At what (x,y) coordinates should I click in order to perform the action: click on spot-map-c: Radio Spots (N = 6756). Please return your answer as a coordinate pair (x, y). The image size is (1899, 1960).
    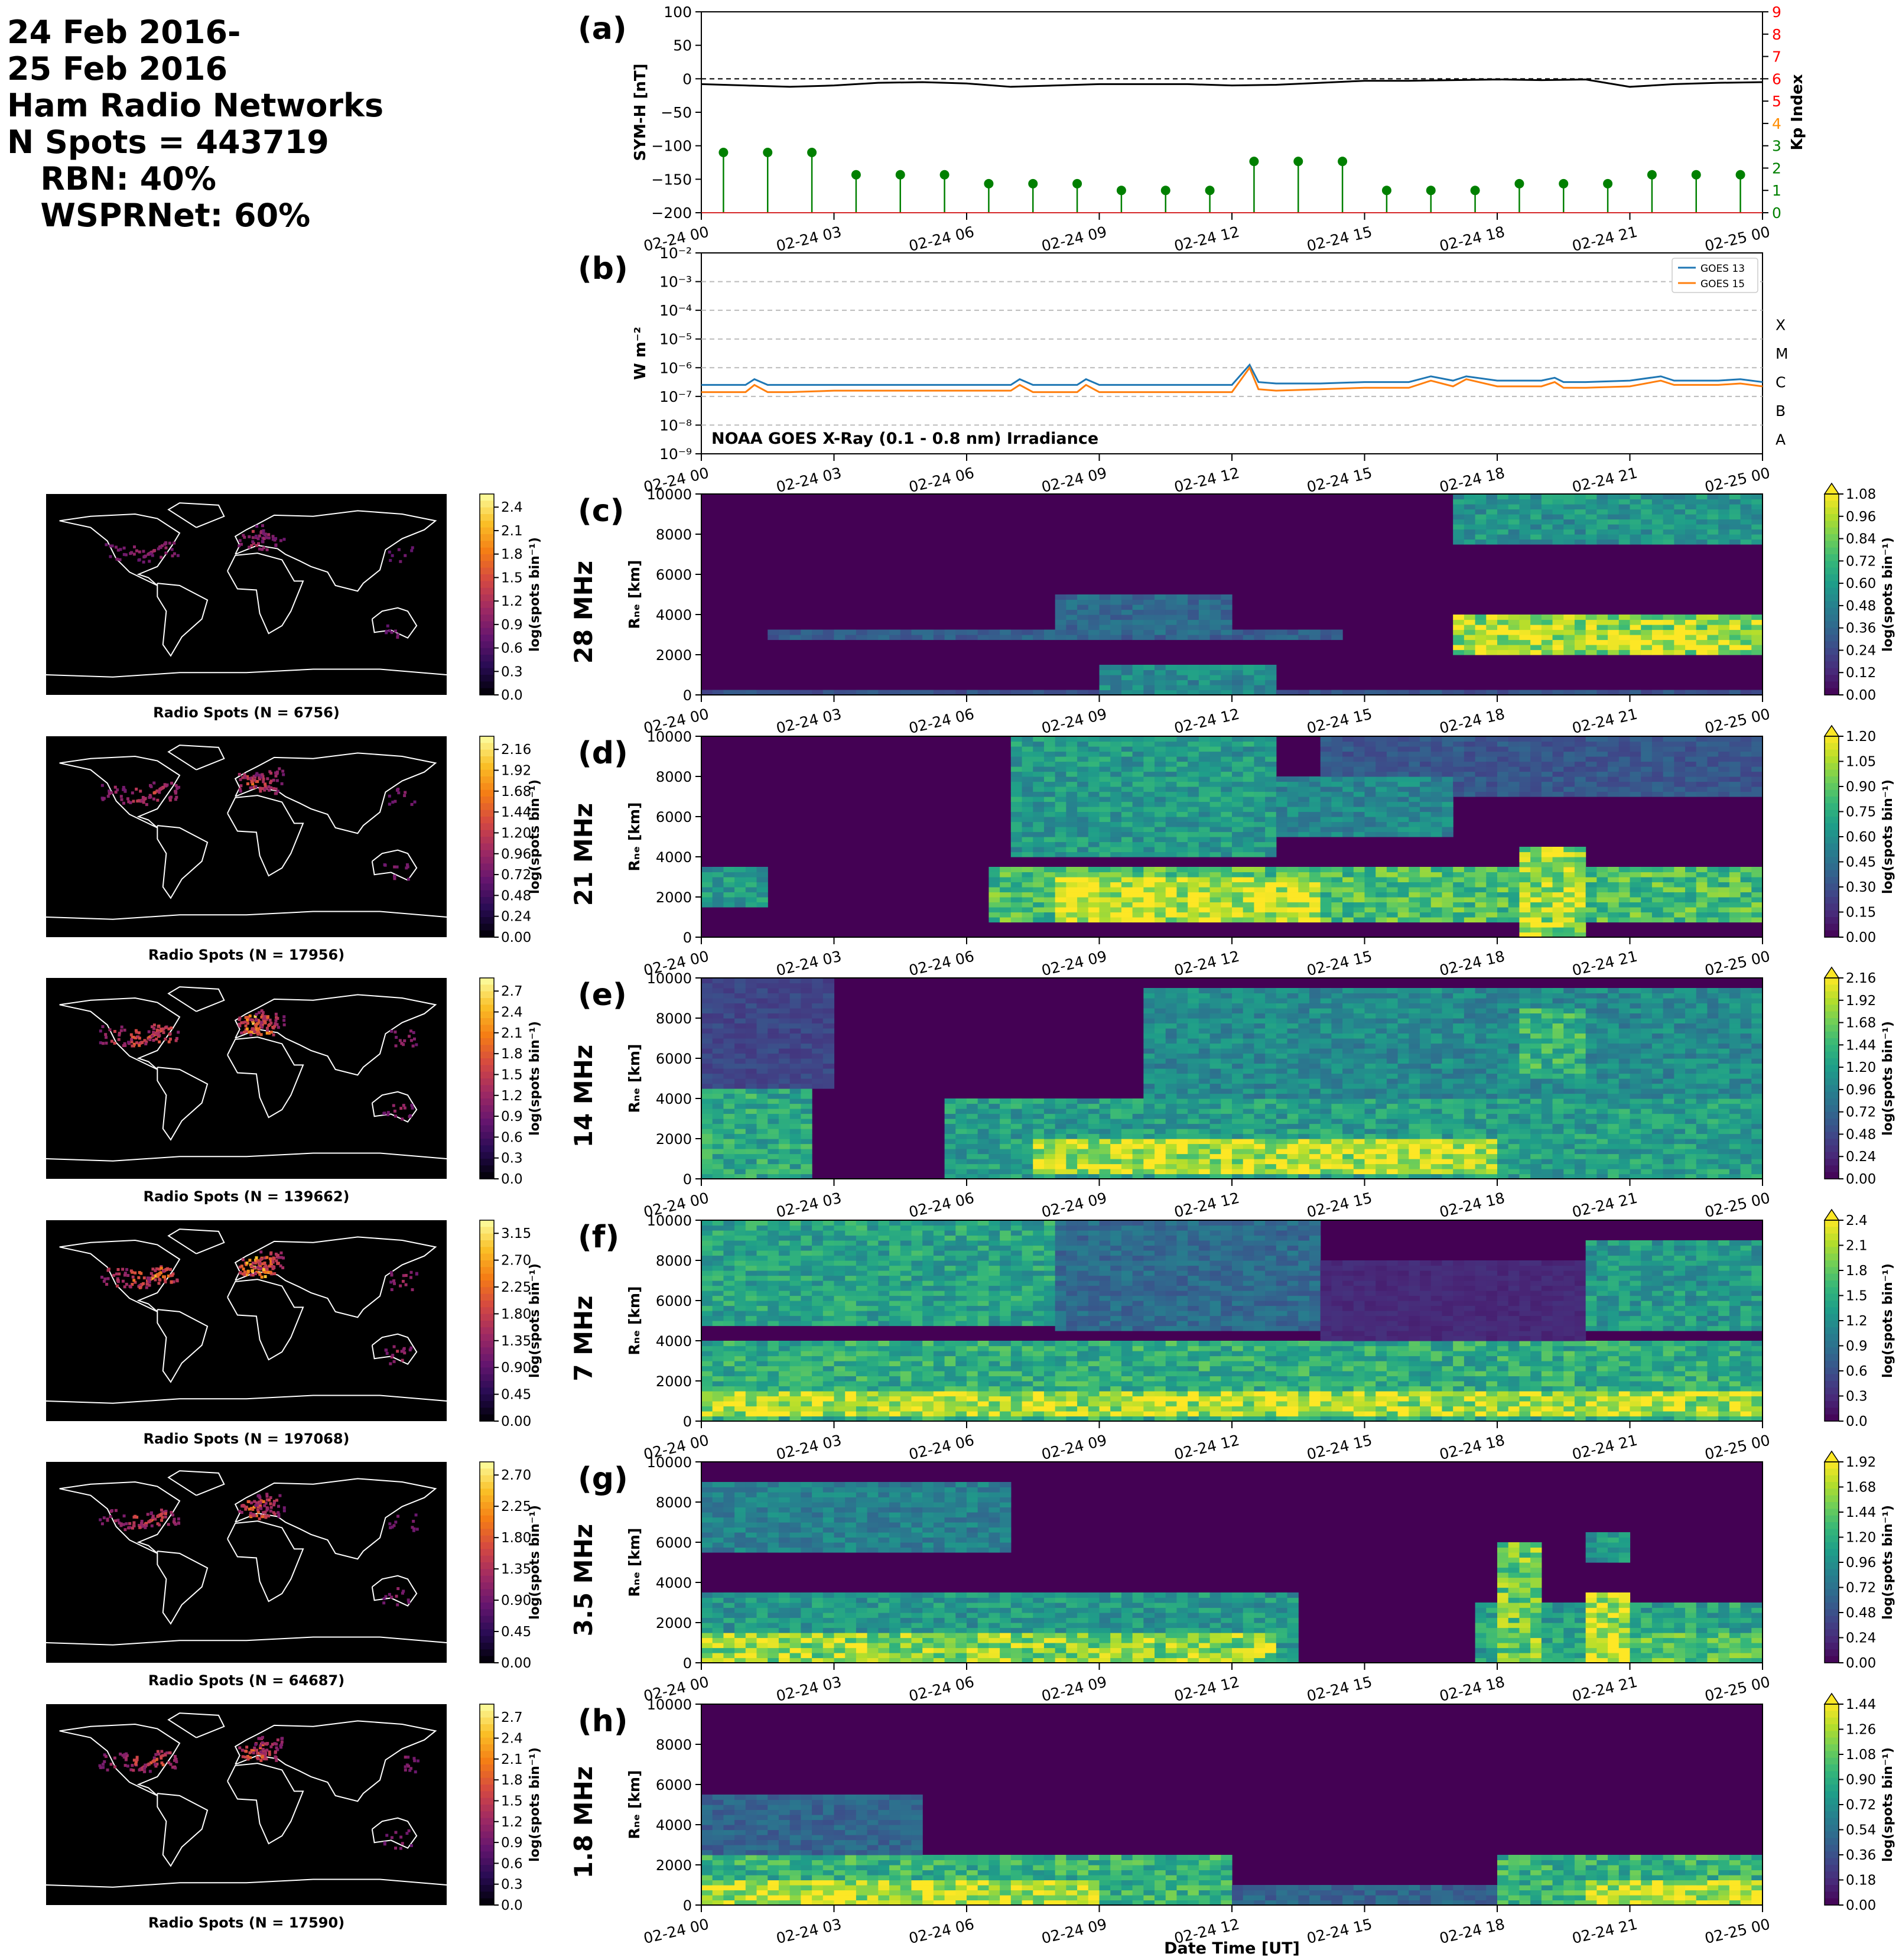
    Looking at the image, I should click on (246, 607).